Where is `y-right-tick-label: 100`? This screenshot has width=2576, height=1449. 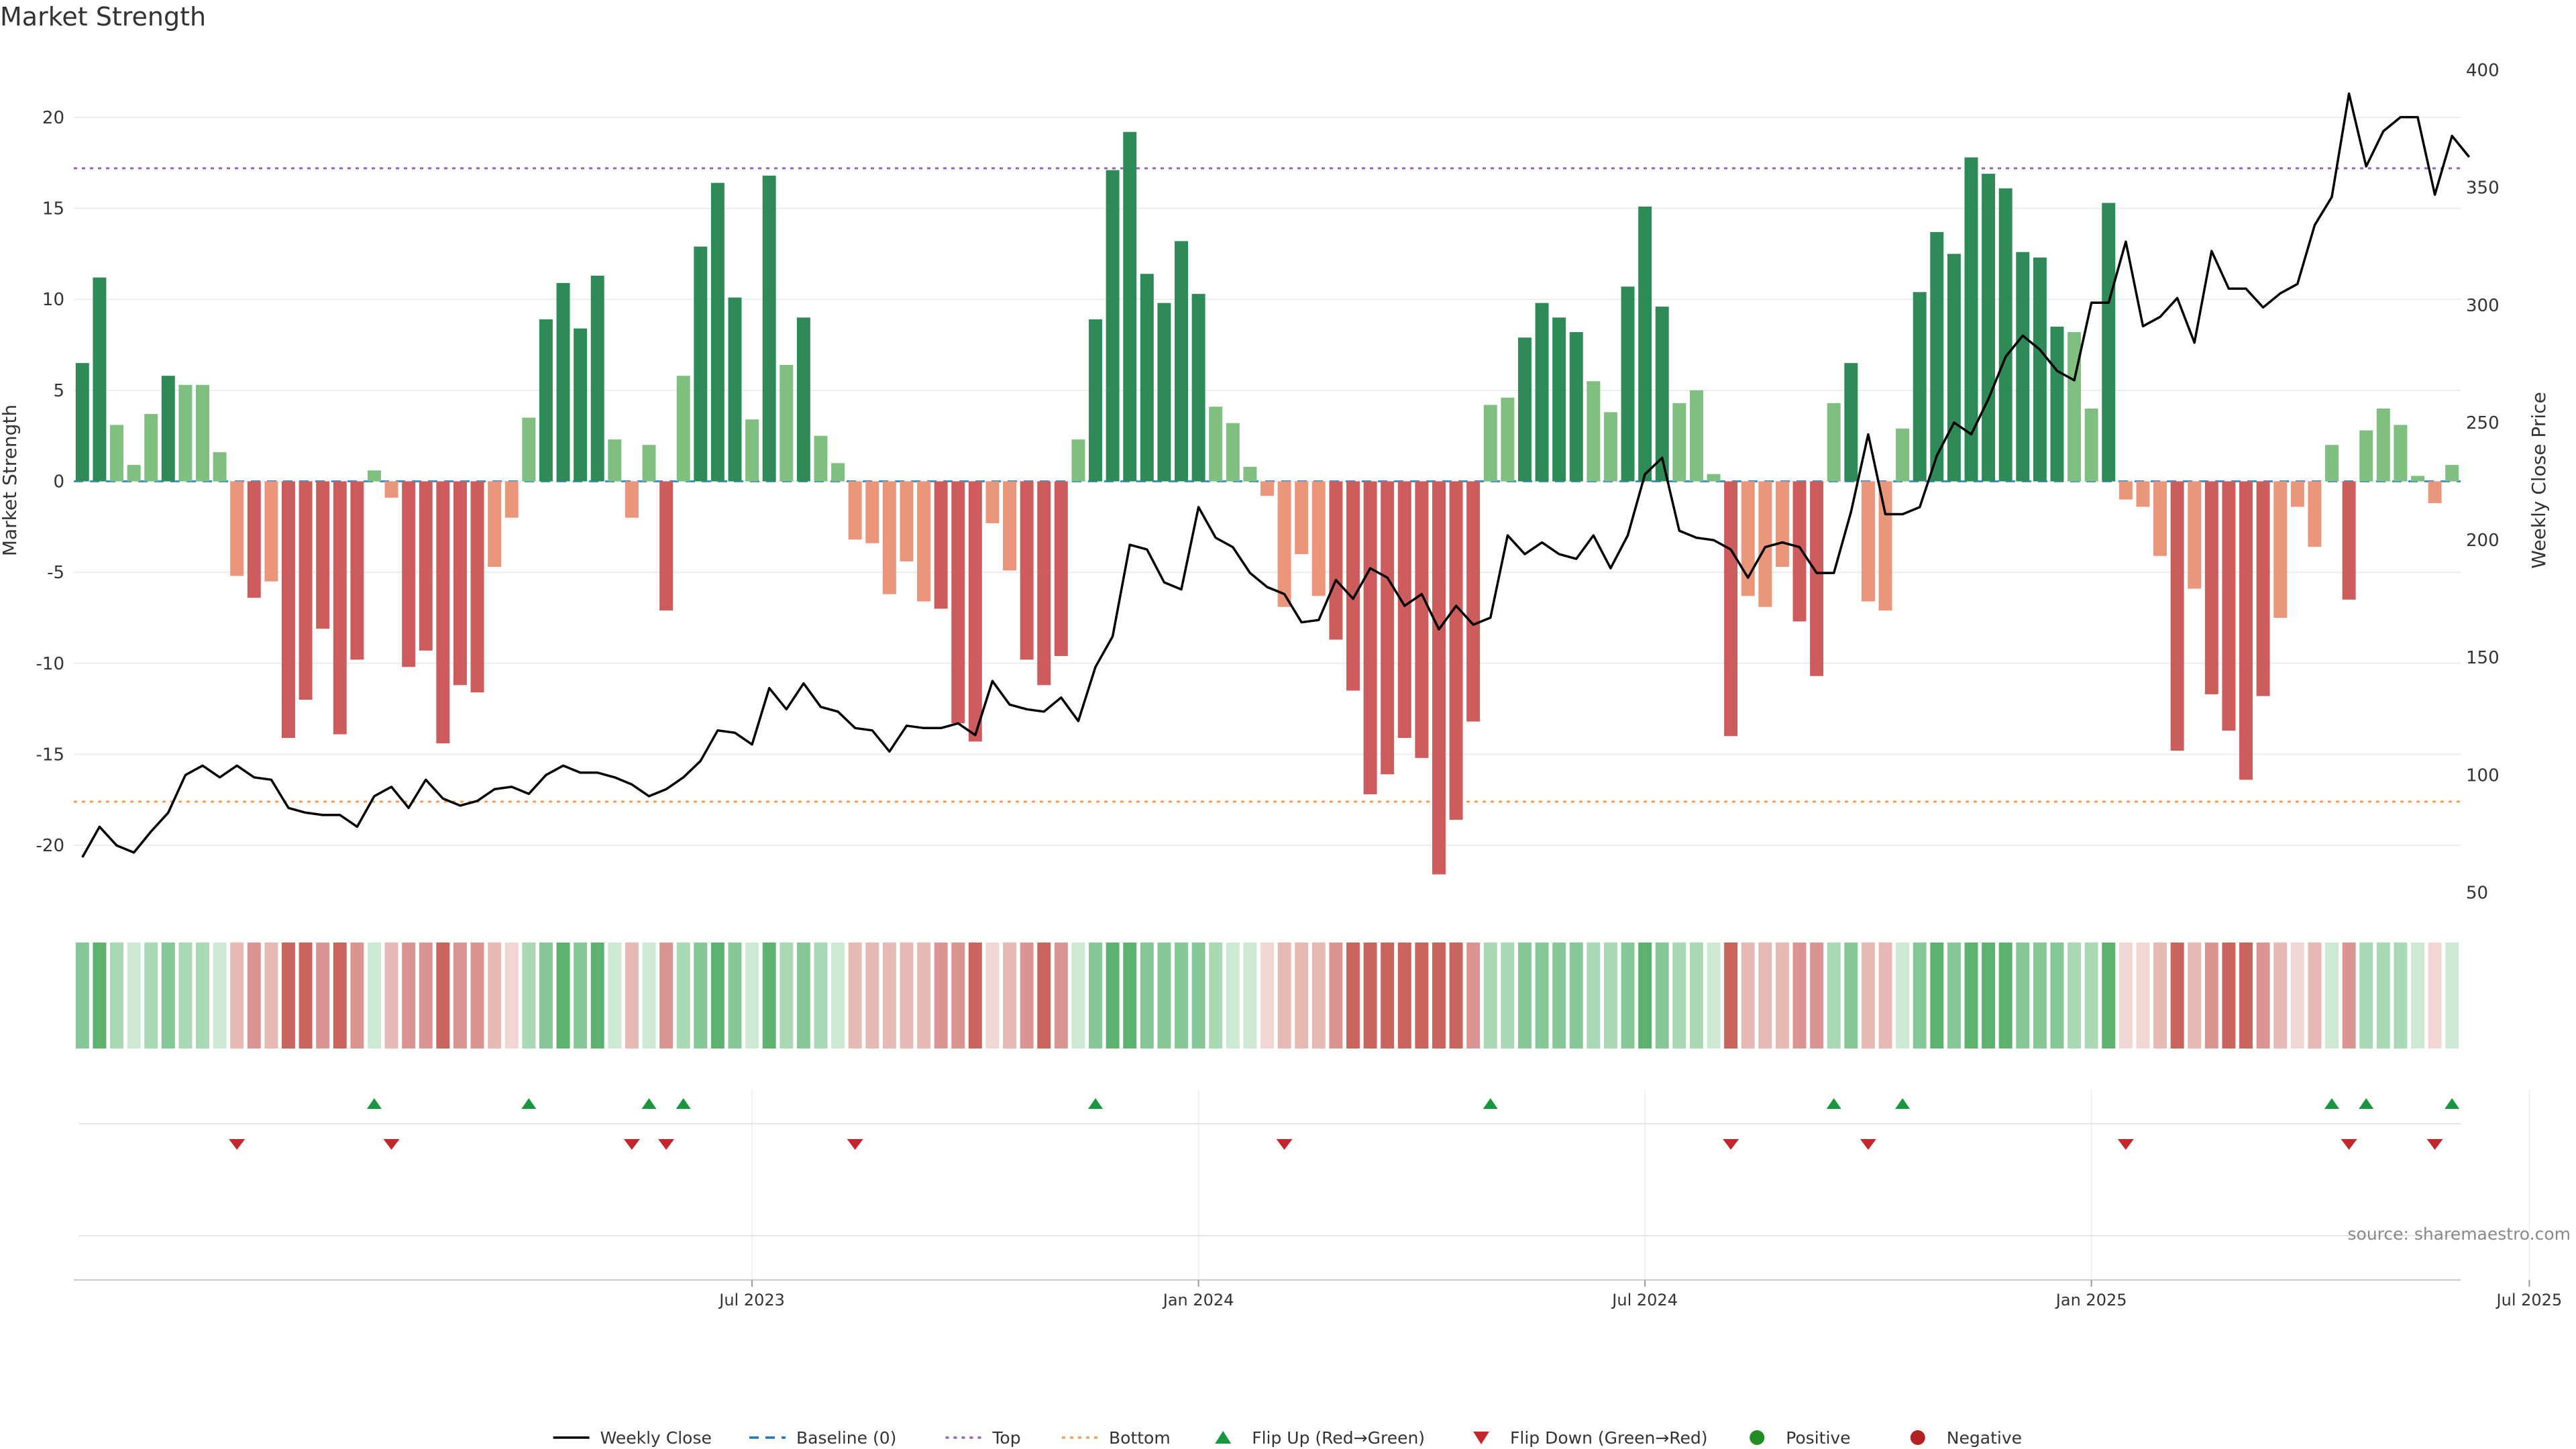 y-right-tick-label: 100 is located at coordinates (2483, 775).